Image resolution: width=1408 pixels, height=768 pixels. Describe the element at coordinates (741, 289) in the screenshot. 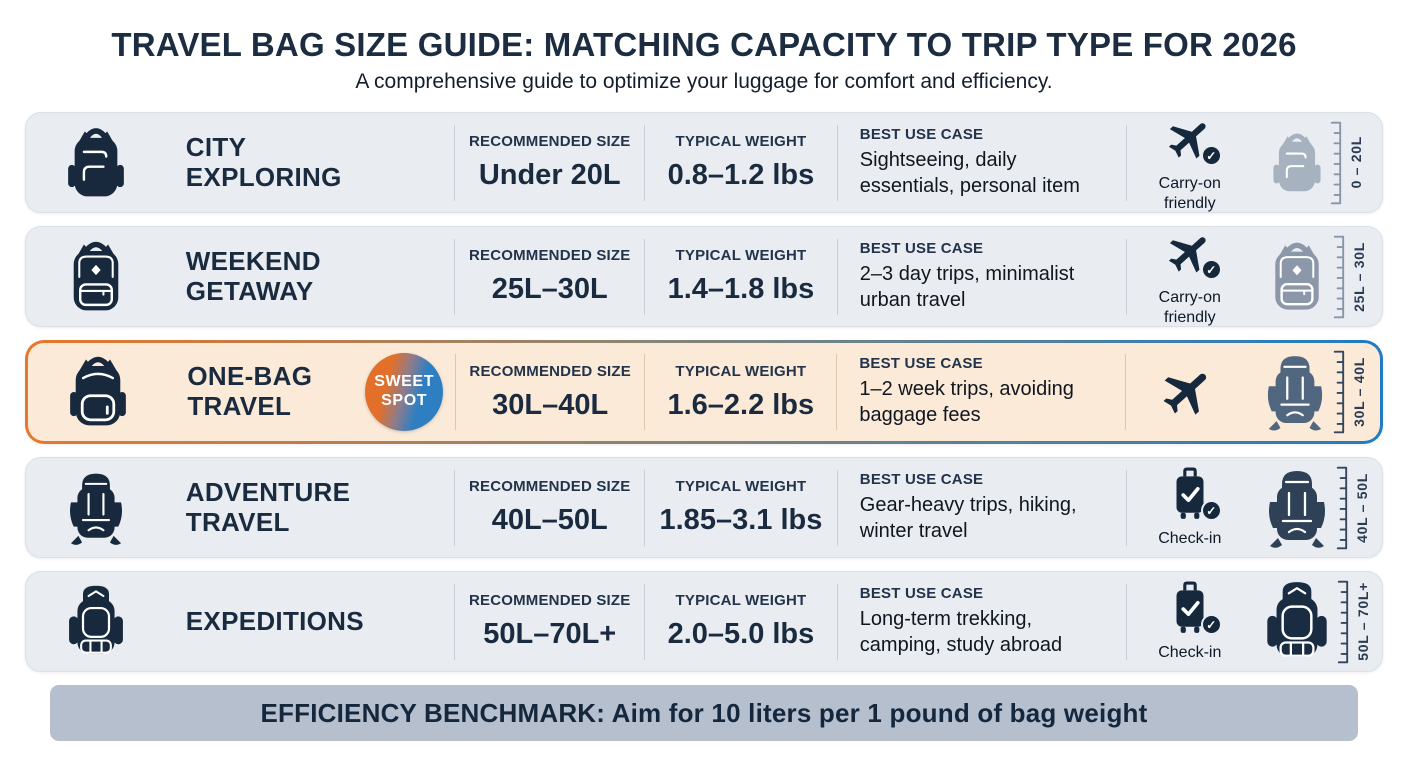

I see `typical-weight-value: 1.4–1.8 lbs` at that location.